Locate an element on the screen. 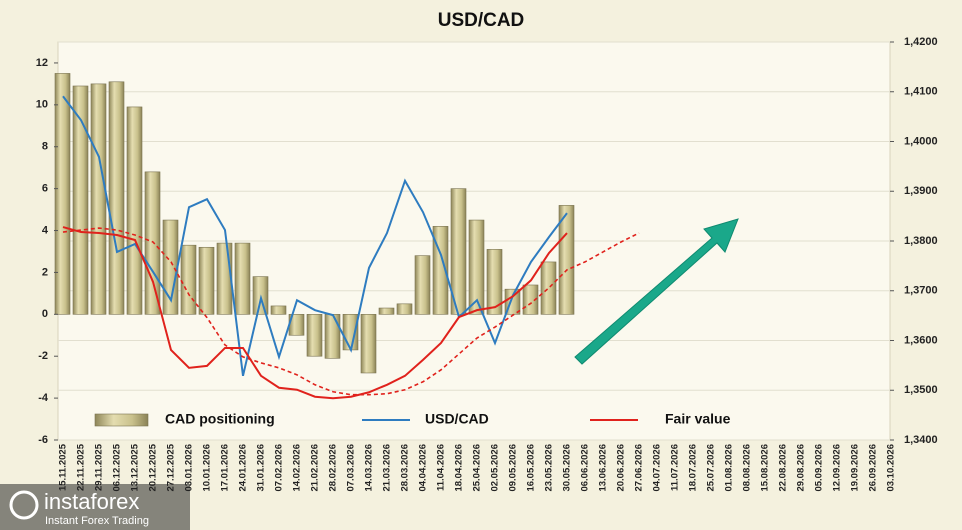 This screenshot has height=530, width=962. y-tick-label: 0 is located at coordinates (45, 314).